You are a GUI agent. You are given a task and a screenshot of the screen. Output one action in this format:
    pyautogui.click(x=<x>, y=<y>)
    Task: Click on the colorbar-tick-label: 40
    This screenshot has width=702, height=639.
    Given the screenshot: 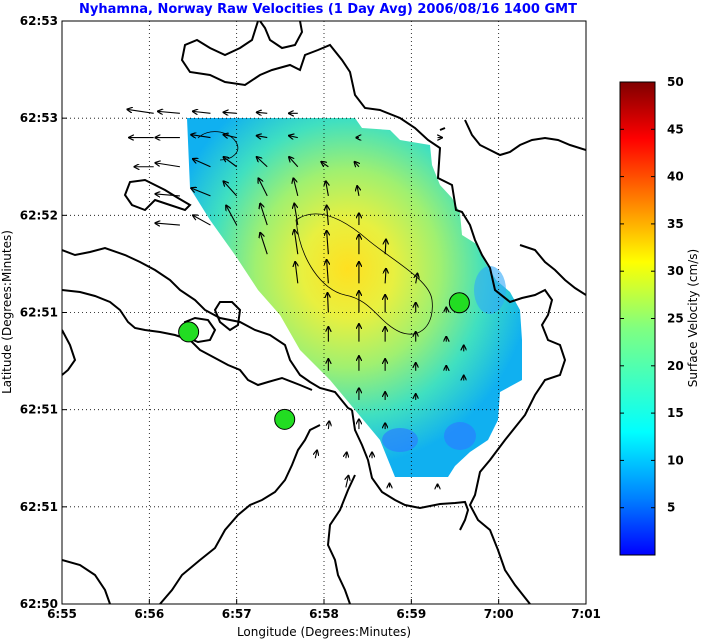 What is the action you would take?
    pyautogui.click(x=675, y=177)
    